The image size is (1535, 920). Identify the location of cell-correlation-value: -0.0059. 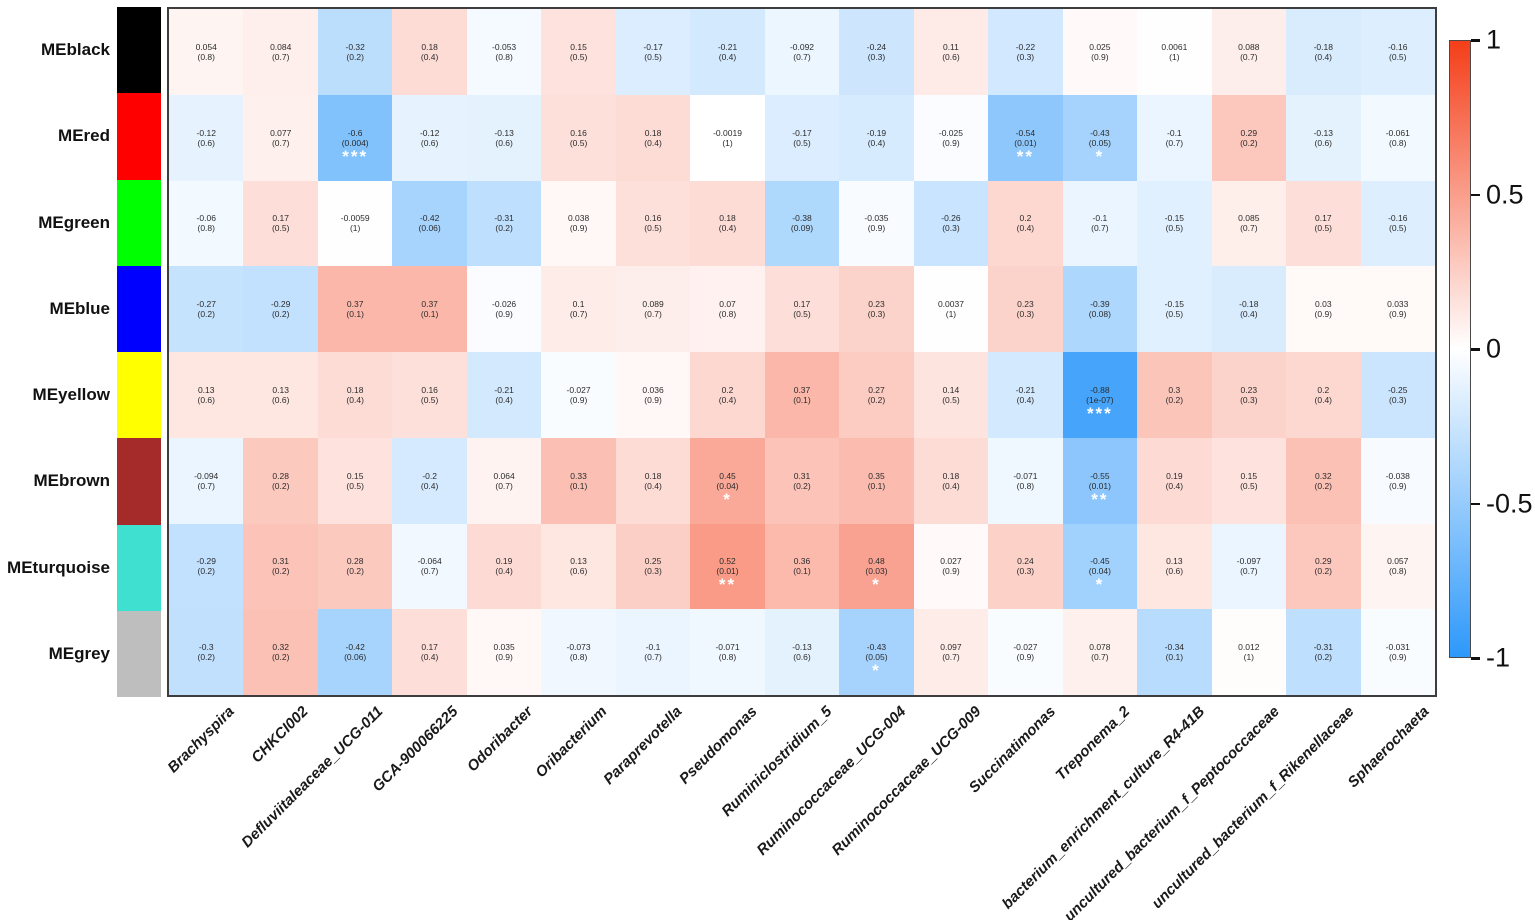
(355, 218).